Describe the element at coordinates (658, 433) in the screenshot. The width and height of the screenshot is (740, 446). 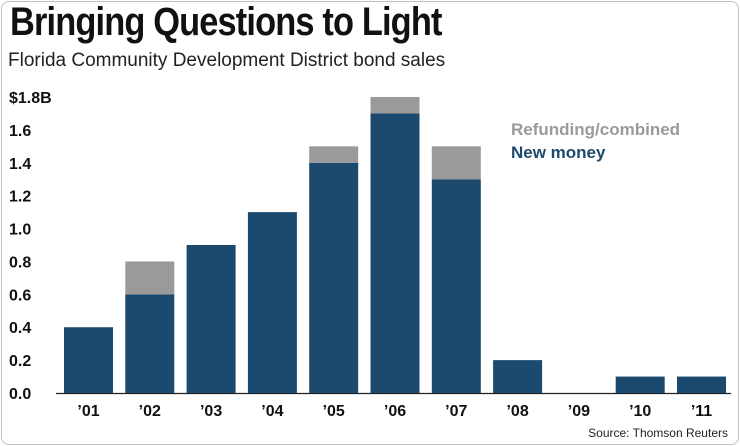
I see `source-note: Source: Thomson Reuters` at that location.